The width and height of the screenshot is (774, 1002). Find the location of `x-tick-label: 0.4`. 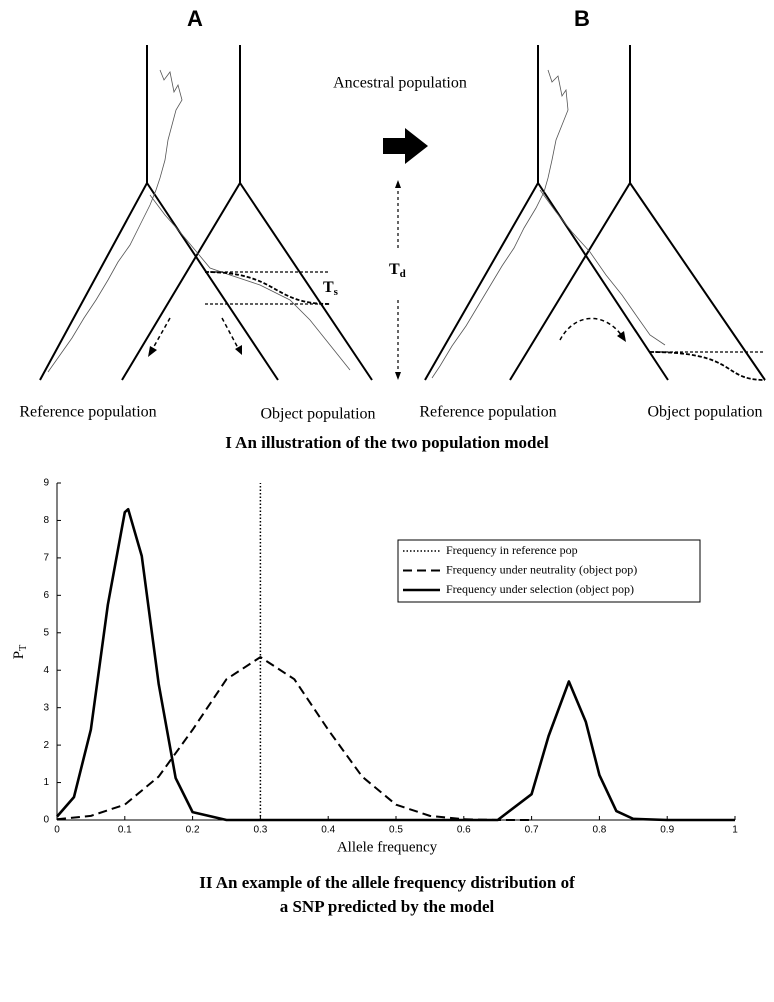

x-tick-label: 0.4 is located at coordinates (328, 830).